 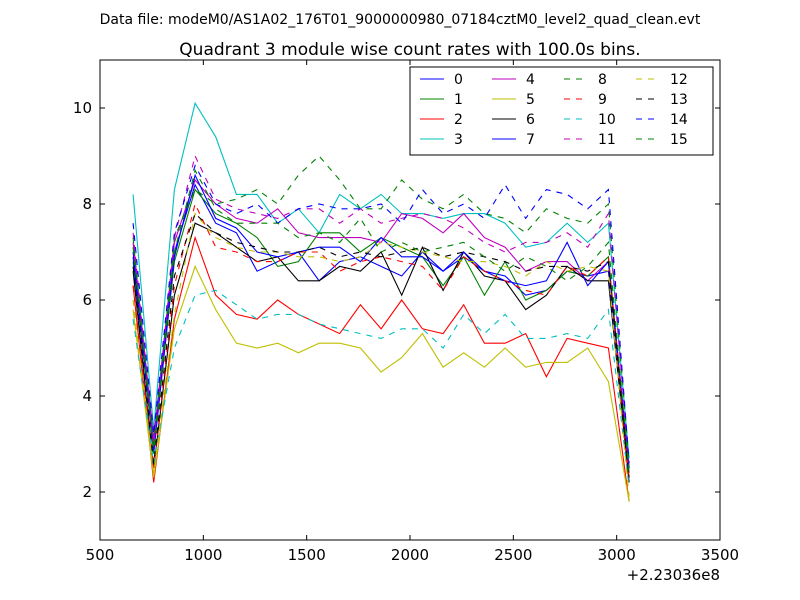 What do you see at coordinates (458, 140) in the screenshot?
I see `legend-label-3: 3` at bounding box center [458, 140].